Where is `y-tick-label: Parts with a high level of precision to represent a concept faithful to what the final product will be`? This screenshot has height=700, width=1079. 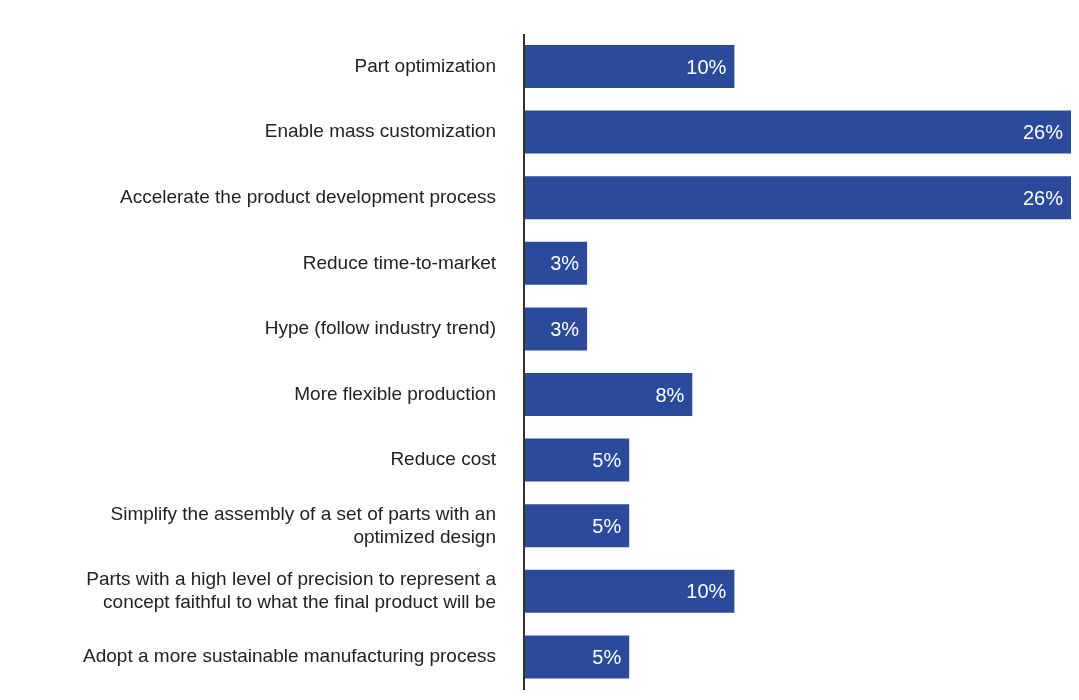
y-tick-label: Parts with a high level of precision to represent a concept faithful to what the final product will be is located at coordinates (291, 590).